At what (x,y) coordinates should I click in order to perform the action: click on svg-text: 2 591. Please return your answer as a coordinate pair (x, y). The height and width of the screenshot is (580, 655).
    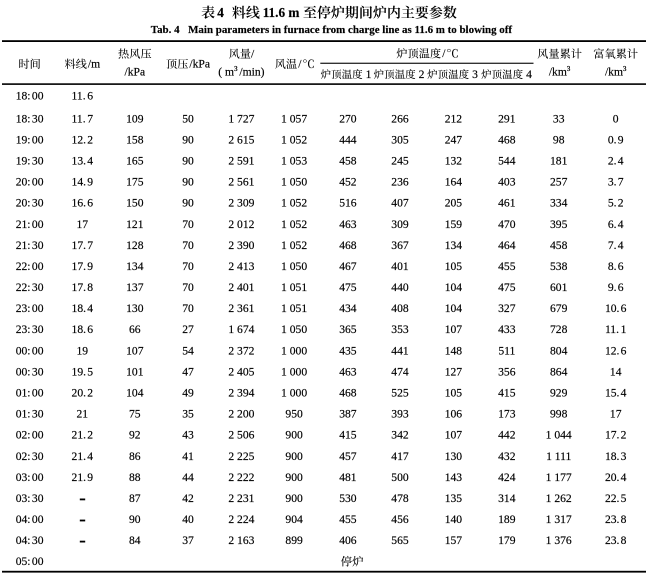
    Looking at the image, I should click on (241, 161).